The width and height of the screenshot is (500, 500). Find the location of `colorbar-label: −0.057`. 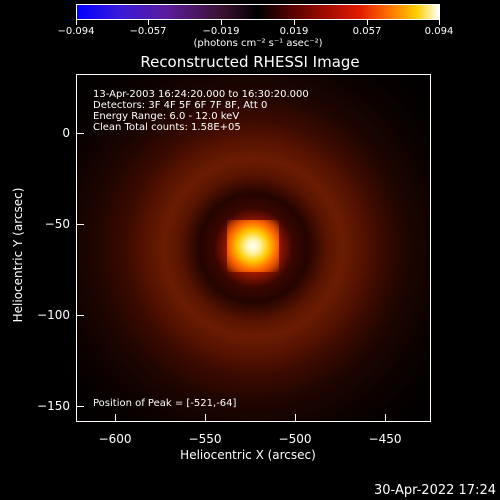

colorbar-label: −0.057 is located at coordinates (148, 31).